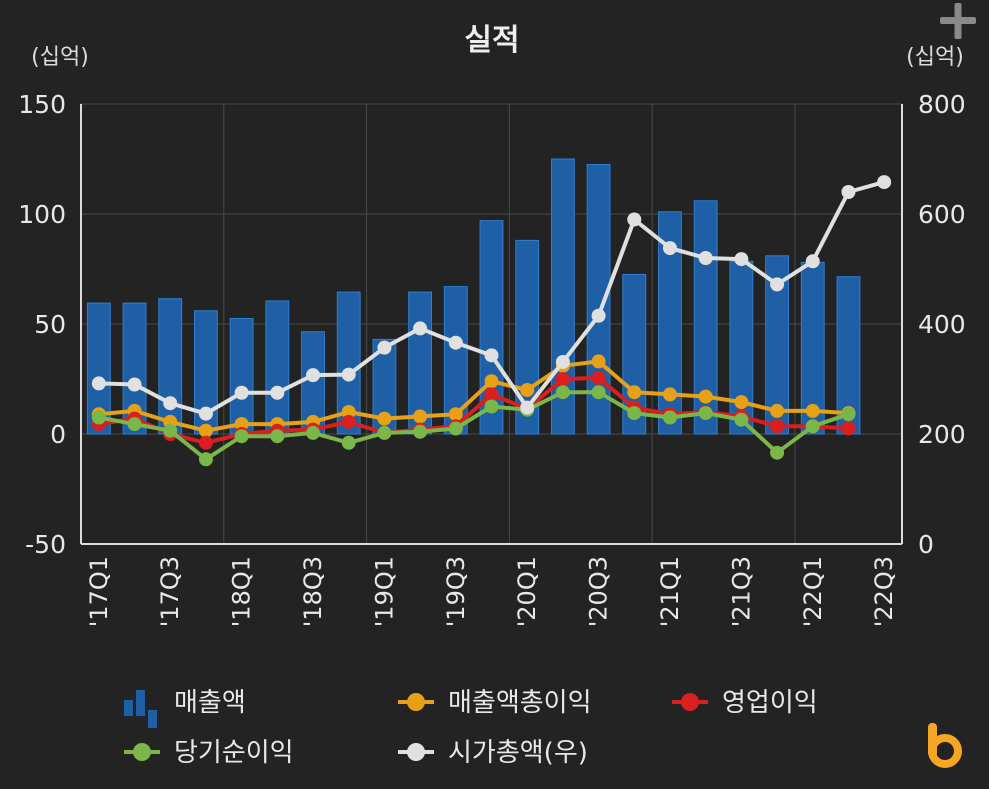  What do you see at coordinates (170, 591) in the screenshot?
I see `x-tick-label: '17Q3` at bounding box center [170, 591].